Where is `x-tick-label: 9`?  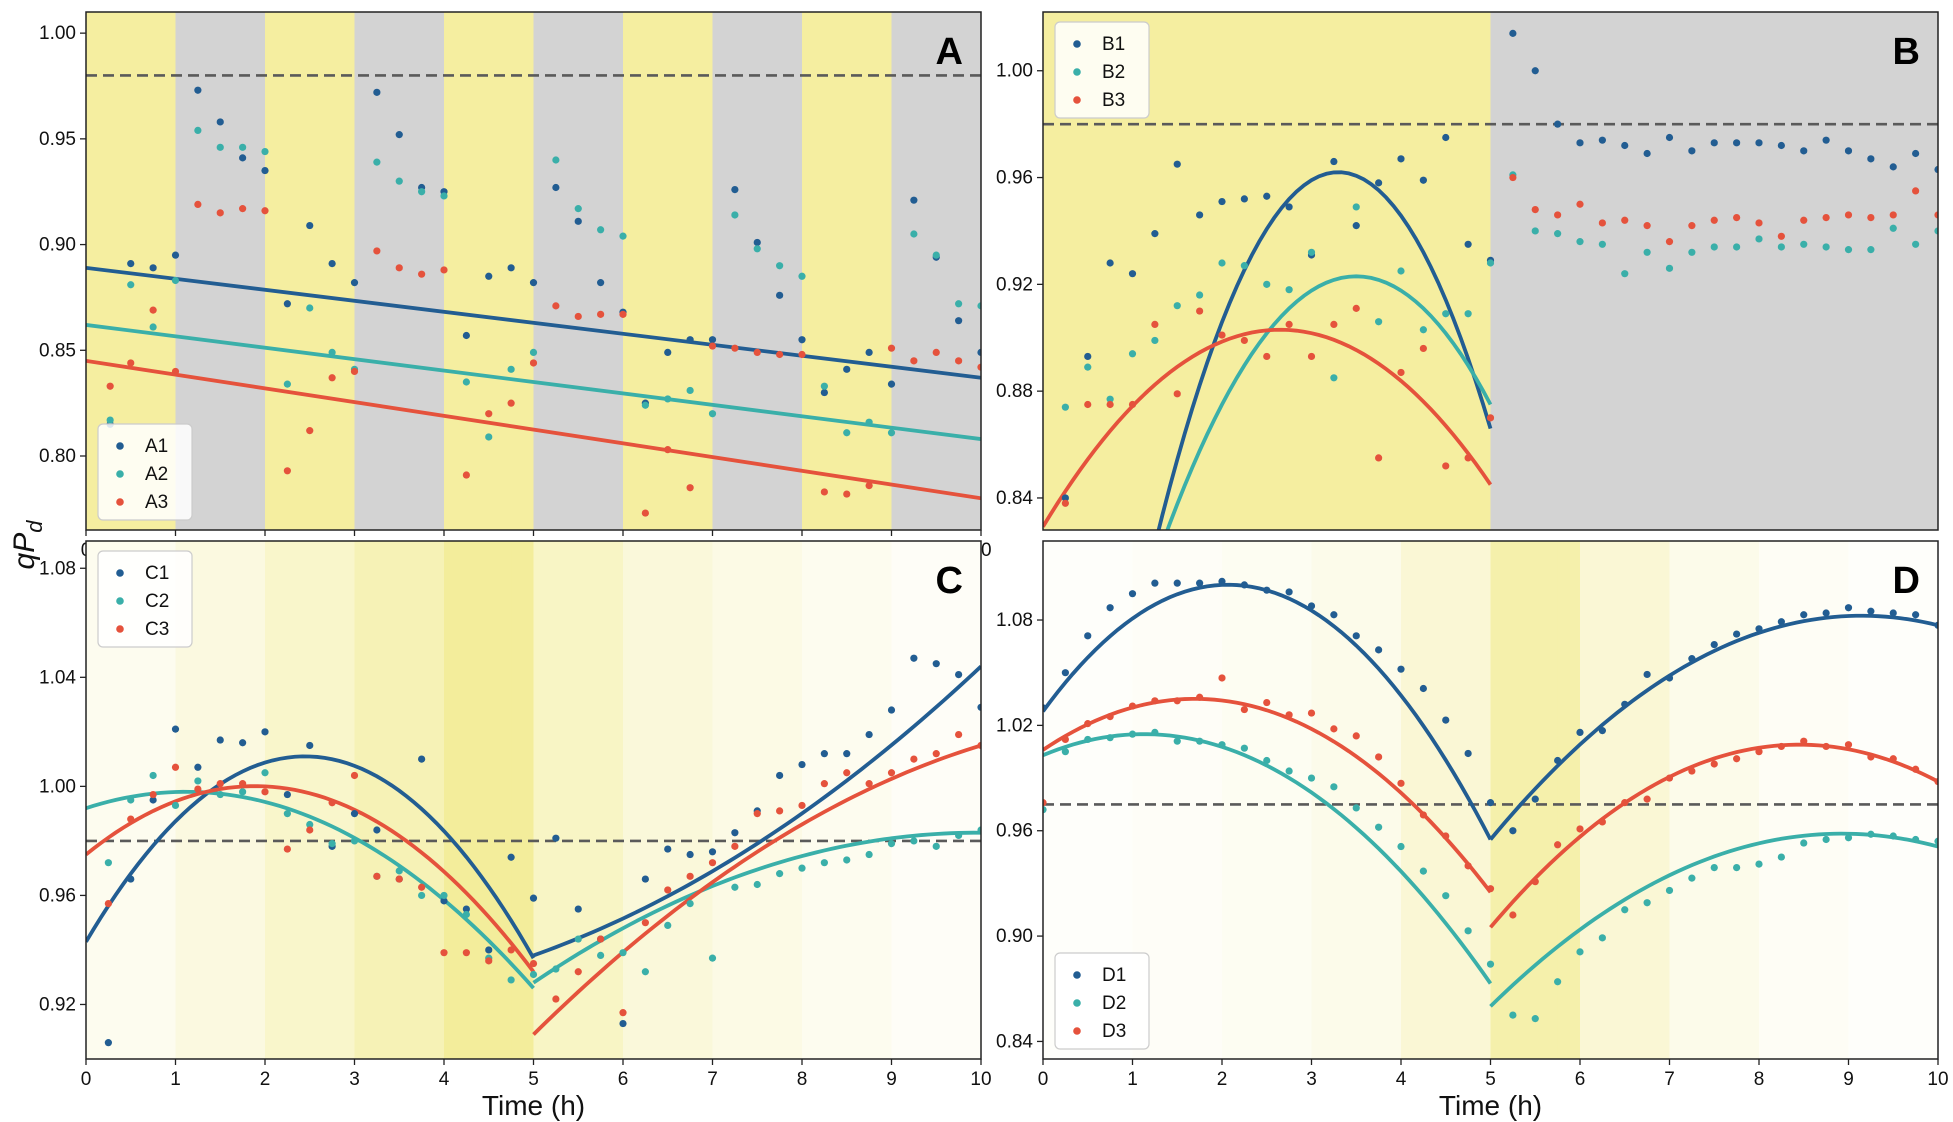
x-tick-label: 9 is located at coordinates (1848, 1079).